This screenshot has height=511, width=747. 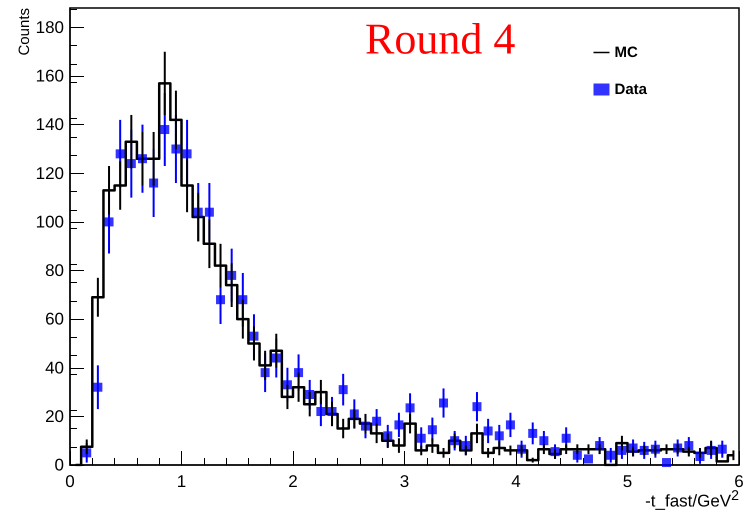 What do you see at coordinates (50, 173) in the screenshot?
I see `y-tick-label: 120` at bounding box center [50, 173].